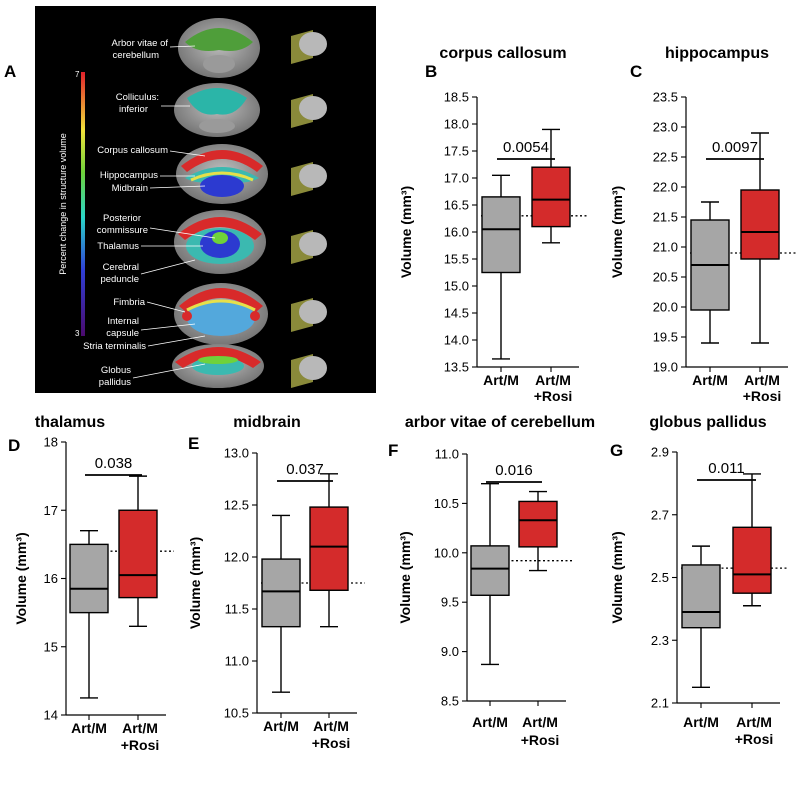  Describe the element at coordinates (526, 147) in the screenshot. I see `p-value-label: 0.0054` at that location.